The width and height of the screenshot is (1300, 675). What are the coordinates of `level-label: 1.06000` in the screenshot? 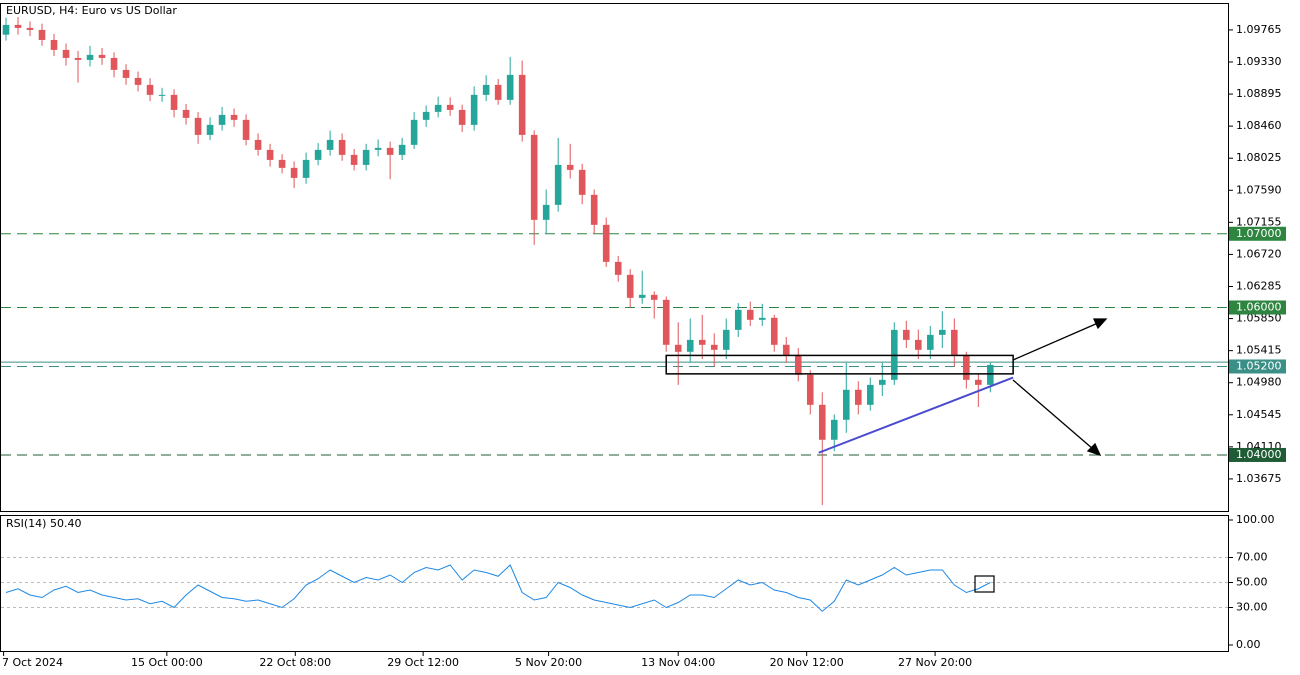 It's located at (1259, 307).